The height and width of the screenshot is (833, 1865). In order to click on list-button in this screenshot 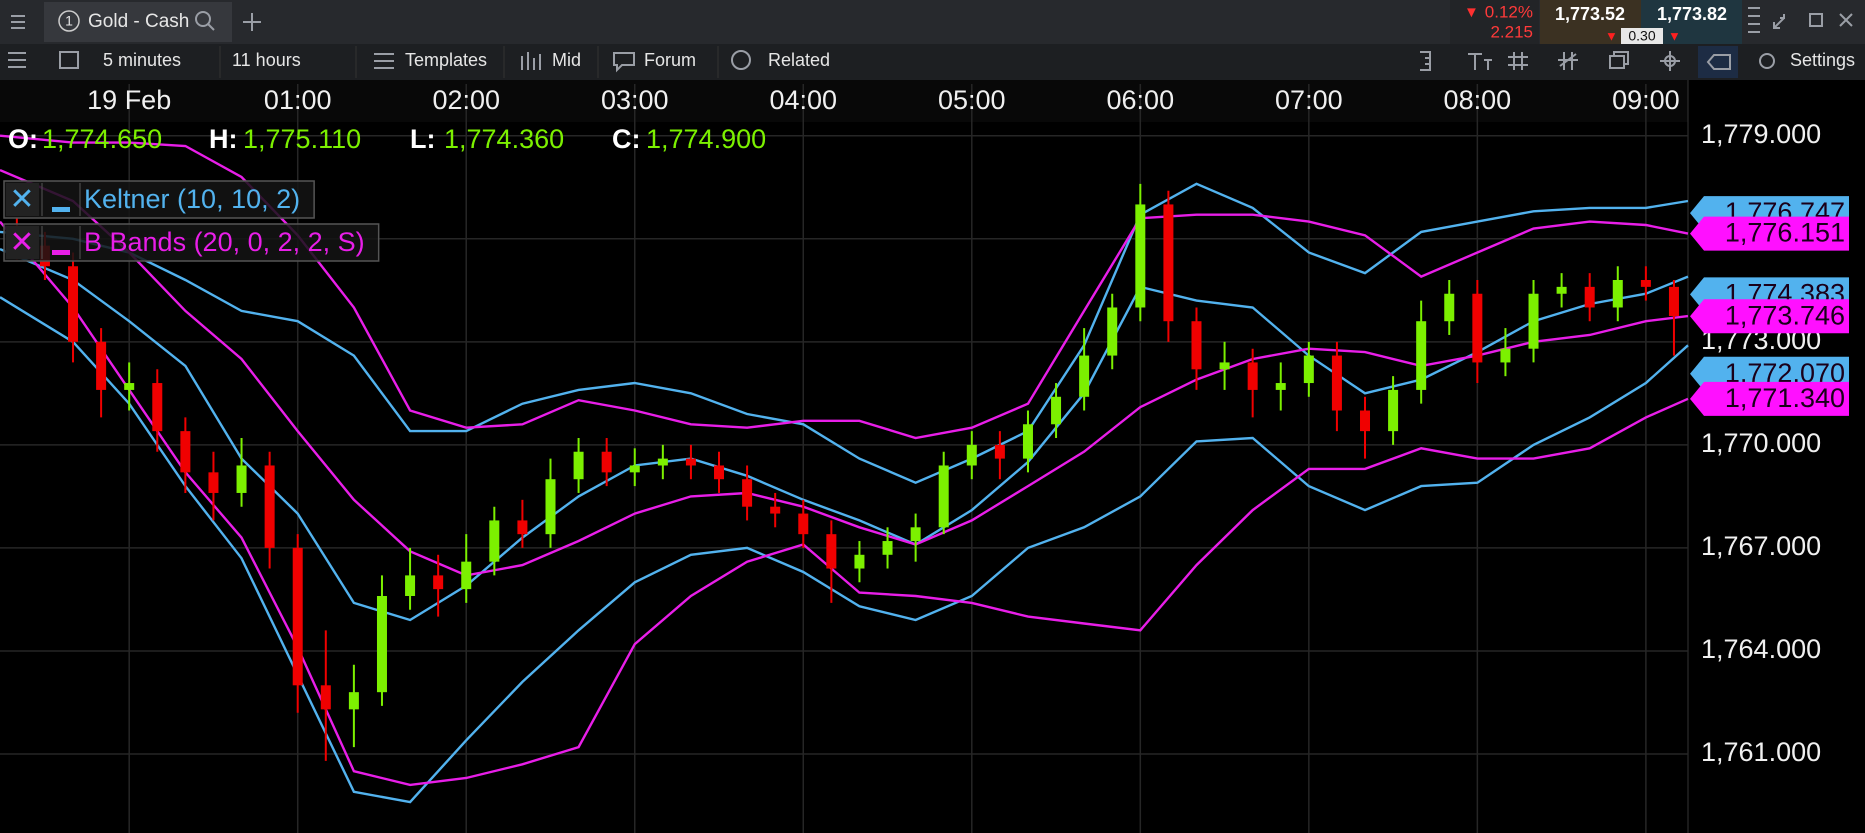, I will do `click(17, 60)`.